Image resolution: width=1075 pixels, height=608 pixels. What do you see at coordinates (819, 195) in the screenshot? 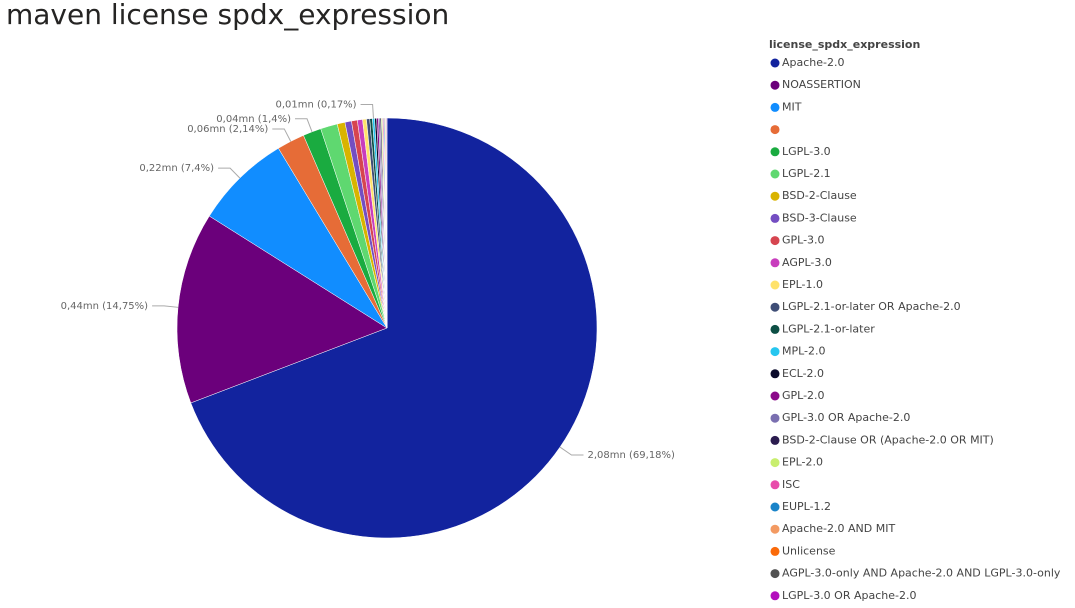
I see `legend-label: BSD-2-Clause` at bounding box center [819, 195].